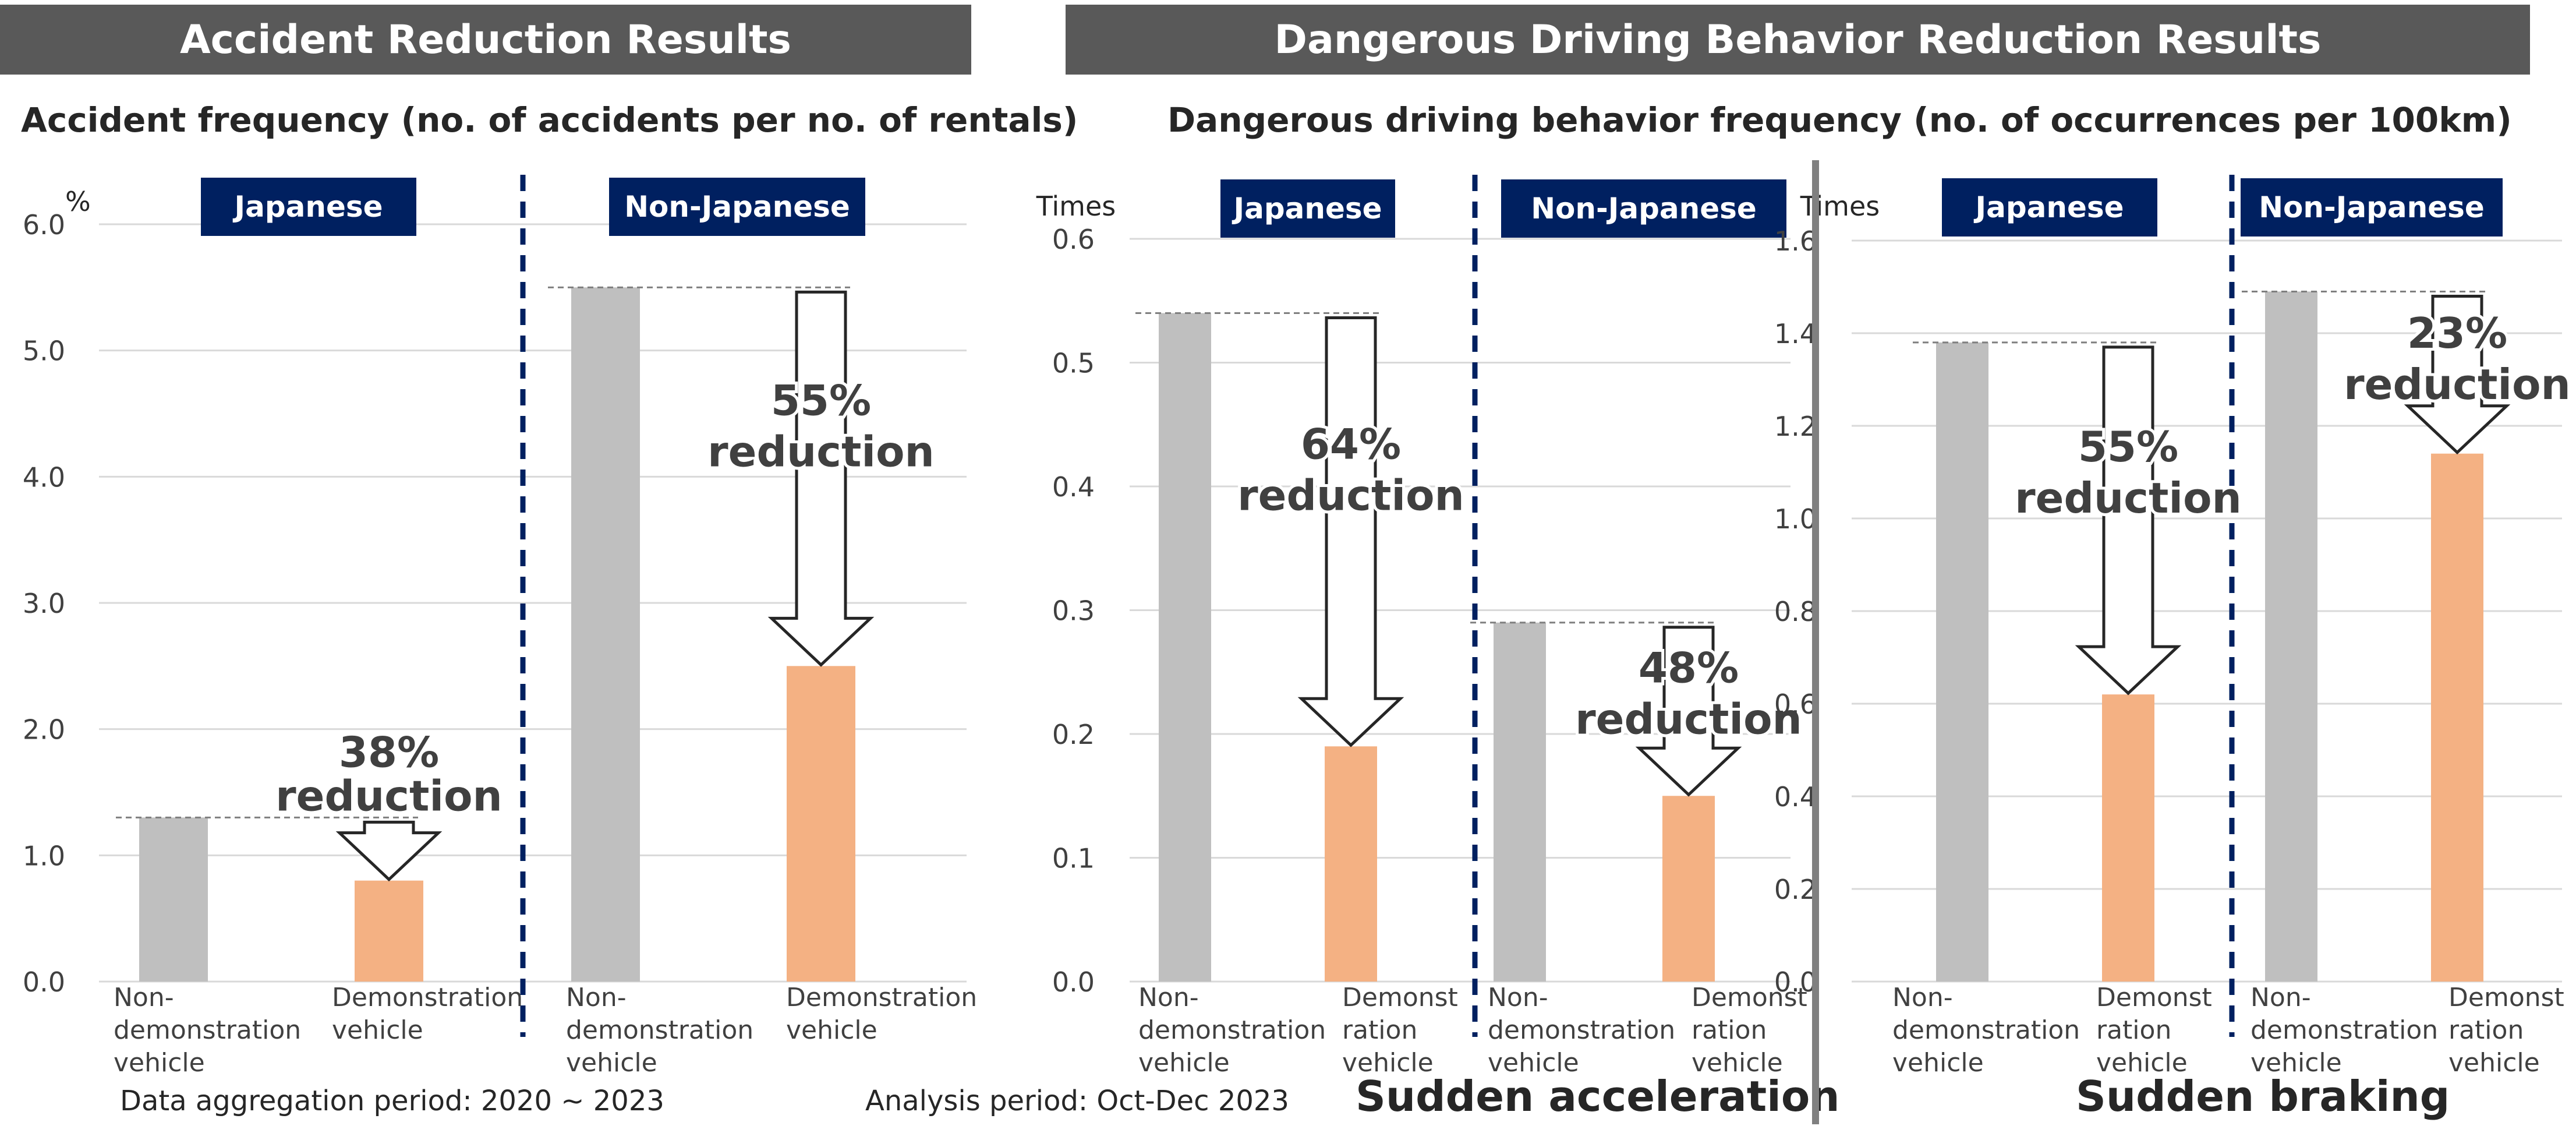 This screenshot has width=2576, height=1147. What do you see at coordinates (44, 730) in the screenshot?
I see `y-tick-label: 2.0` at bounding box center [44, 730].